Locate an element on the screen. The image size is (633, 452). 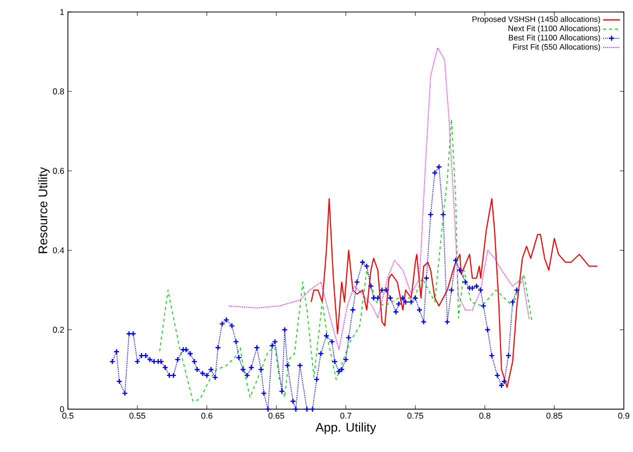
y-tick-label: 1 is located at coordinates (62, 12).